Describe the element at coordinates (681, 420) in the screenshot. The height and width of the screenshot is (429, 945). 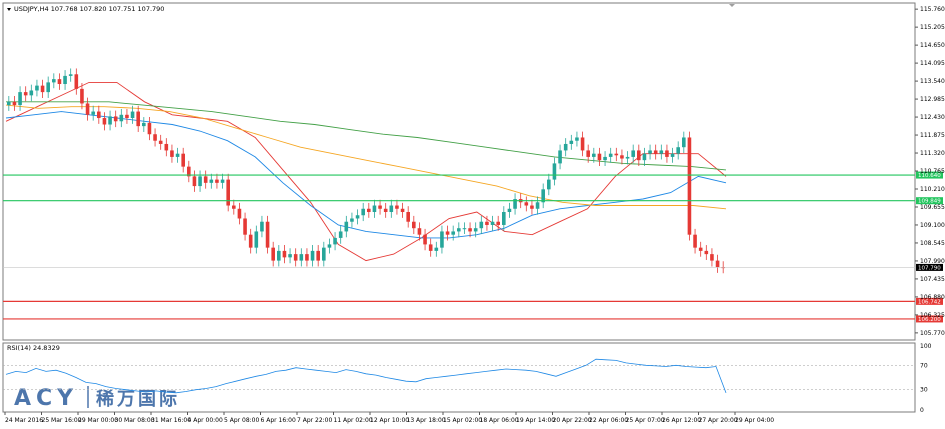
I see `time-tick-label: 26 Apr 12:00` at that location.